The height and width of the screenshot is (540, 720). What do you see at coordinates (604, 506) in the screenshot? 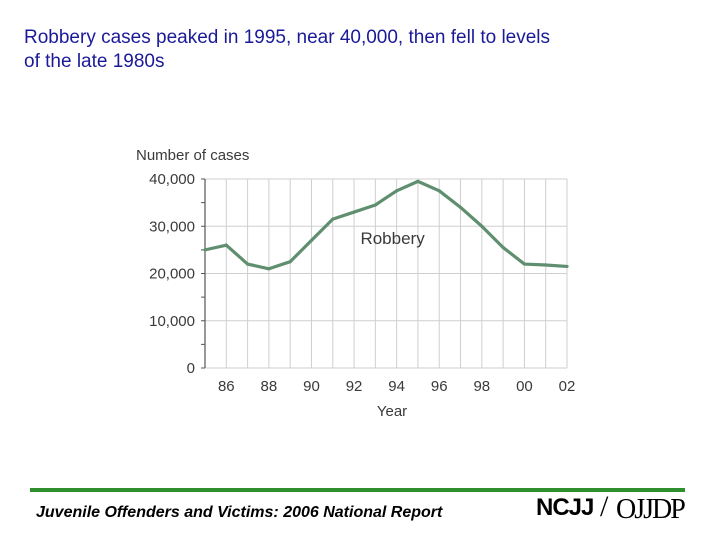
I see `logo-slash: /` at bounding box center [604, 506].